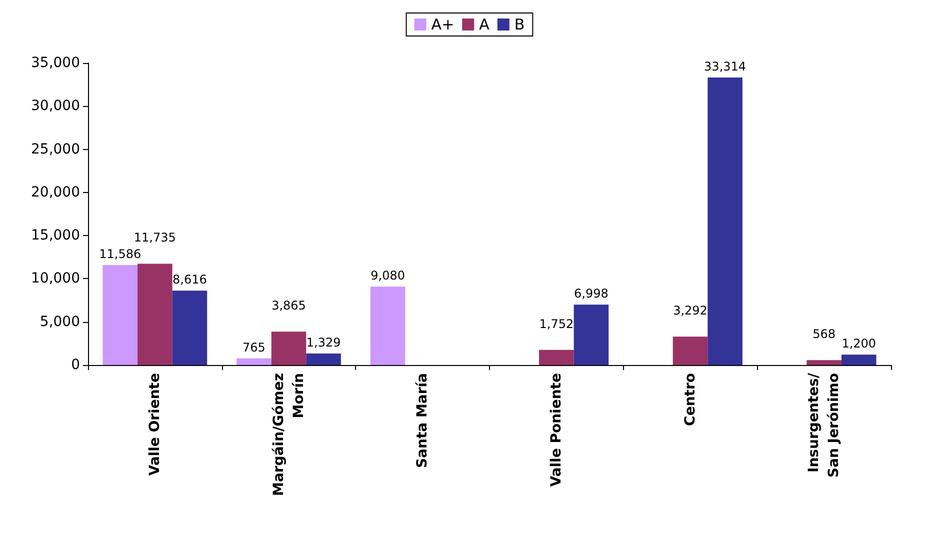  Describe the element at coordinates (60, 322) in the screenshot. I see `y-tick-label: 5,000` at that location.